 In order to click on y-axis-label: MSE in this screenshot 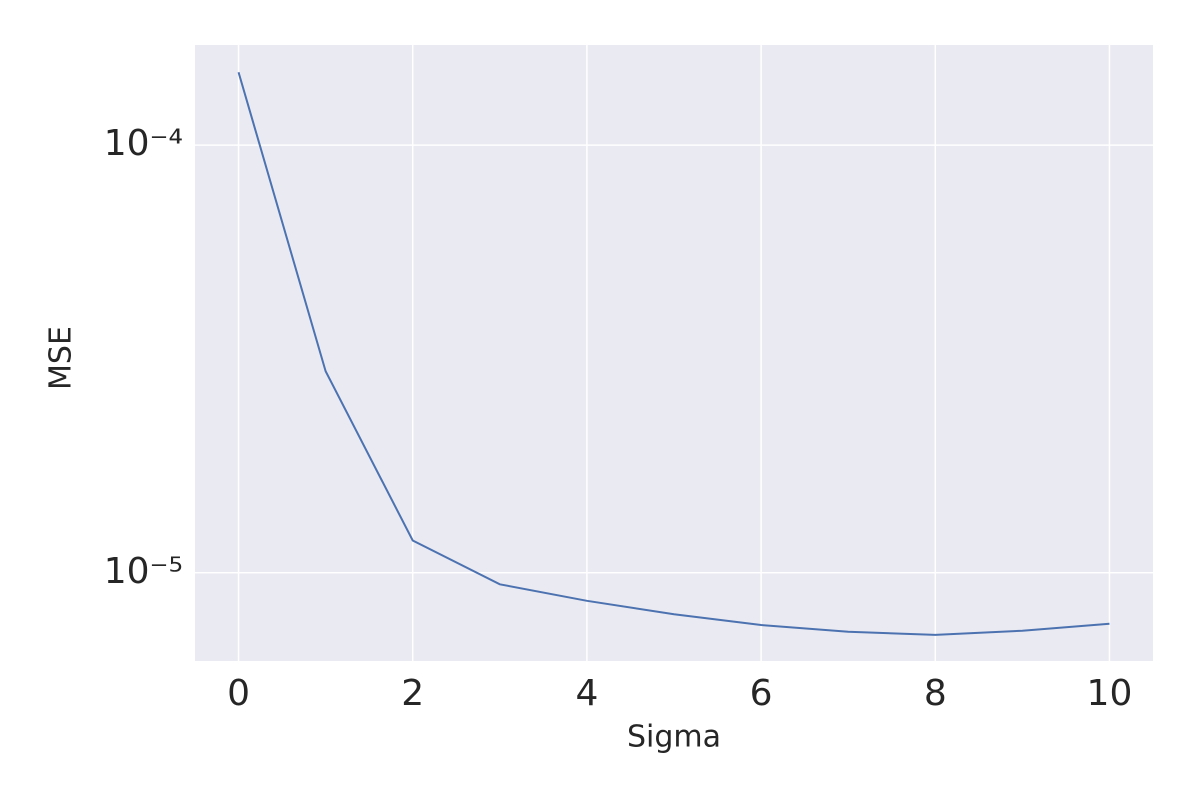, I will do `click(61, 358)`.